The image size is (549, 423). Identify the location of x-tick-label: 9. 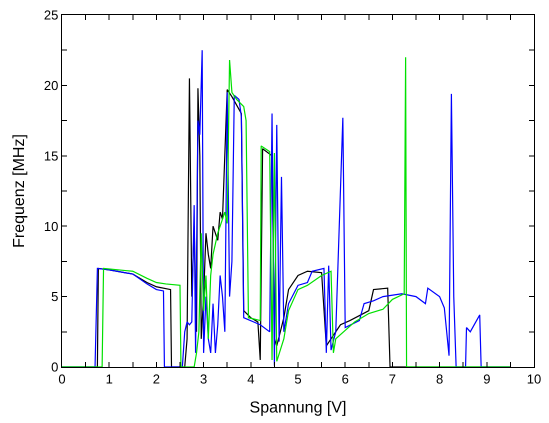
(486, 379).